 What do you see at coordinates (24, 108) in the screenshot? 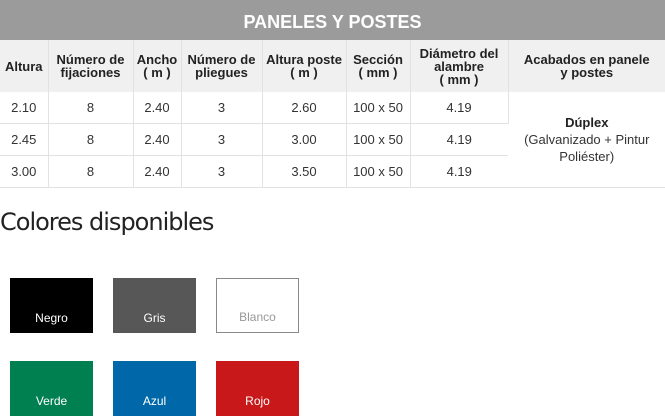
I see `table-cell: 2.10` at bounding box center [24, 108].